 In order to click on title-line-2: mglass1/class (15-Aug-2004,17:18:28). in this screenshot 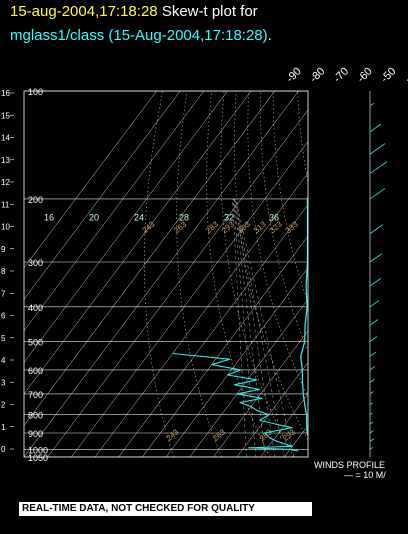, I will do `click(141, 35)`.